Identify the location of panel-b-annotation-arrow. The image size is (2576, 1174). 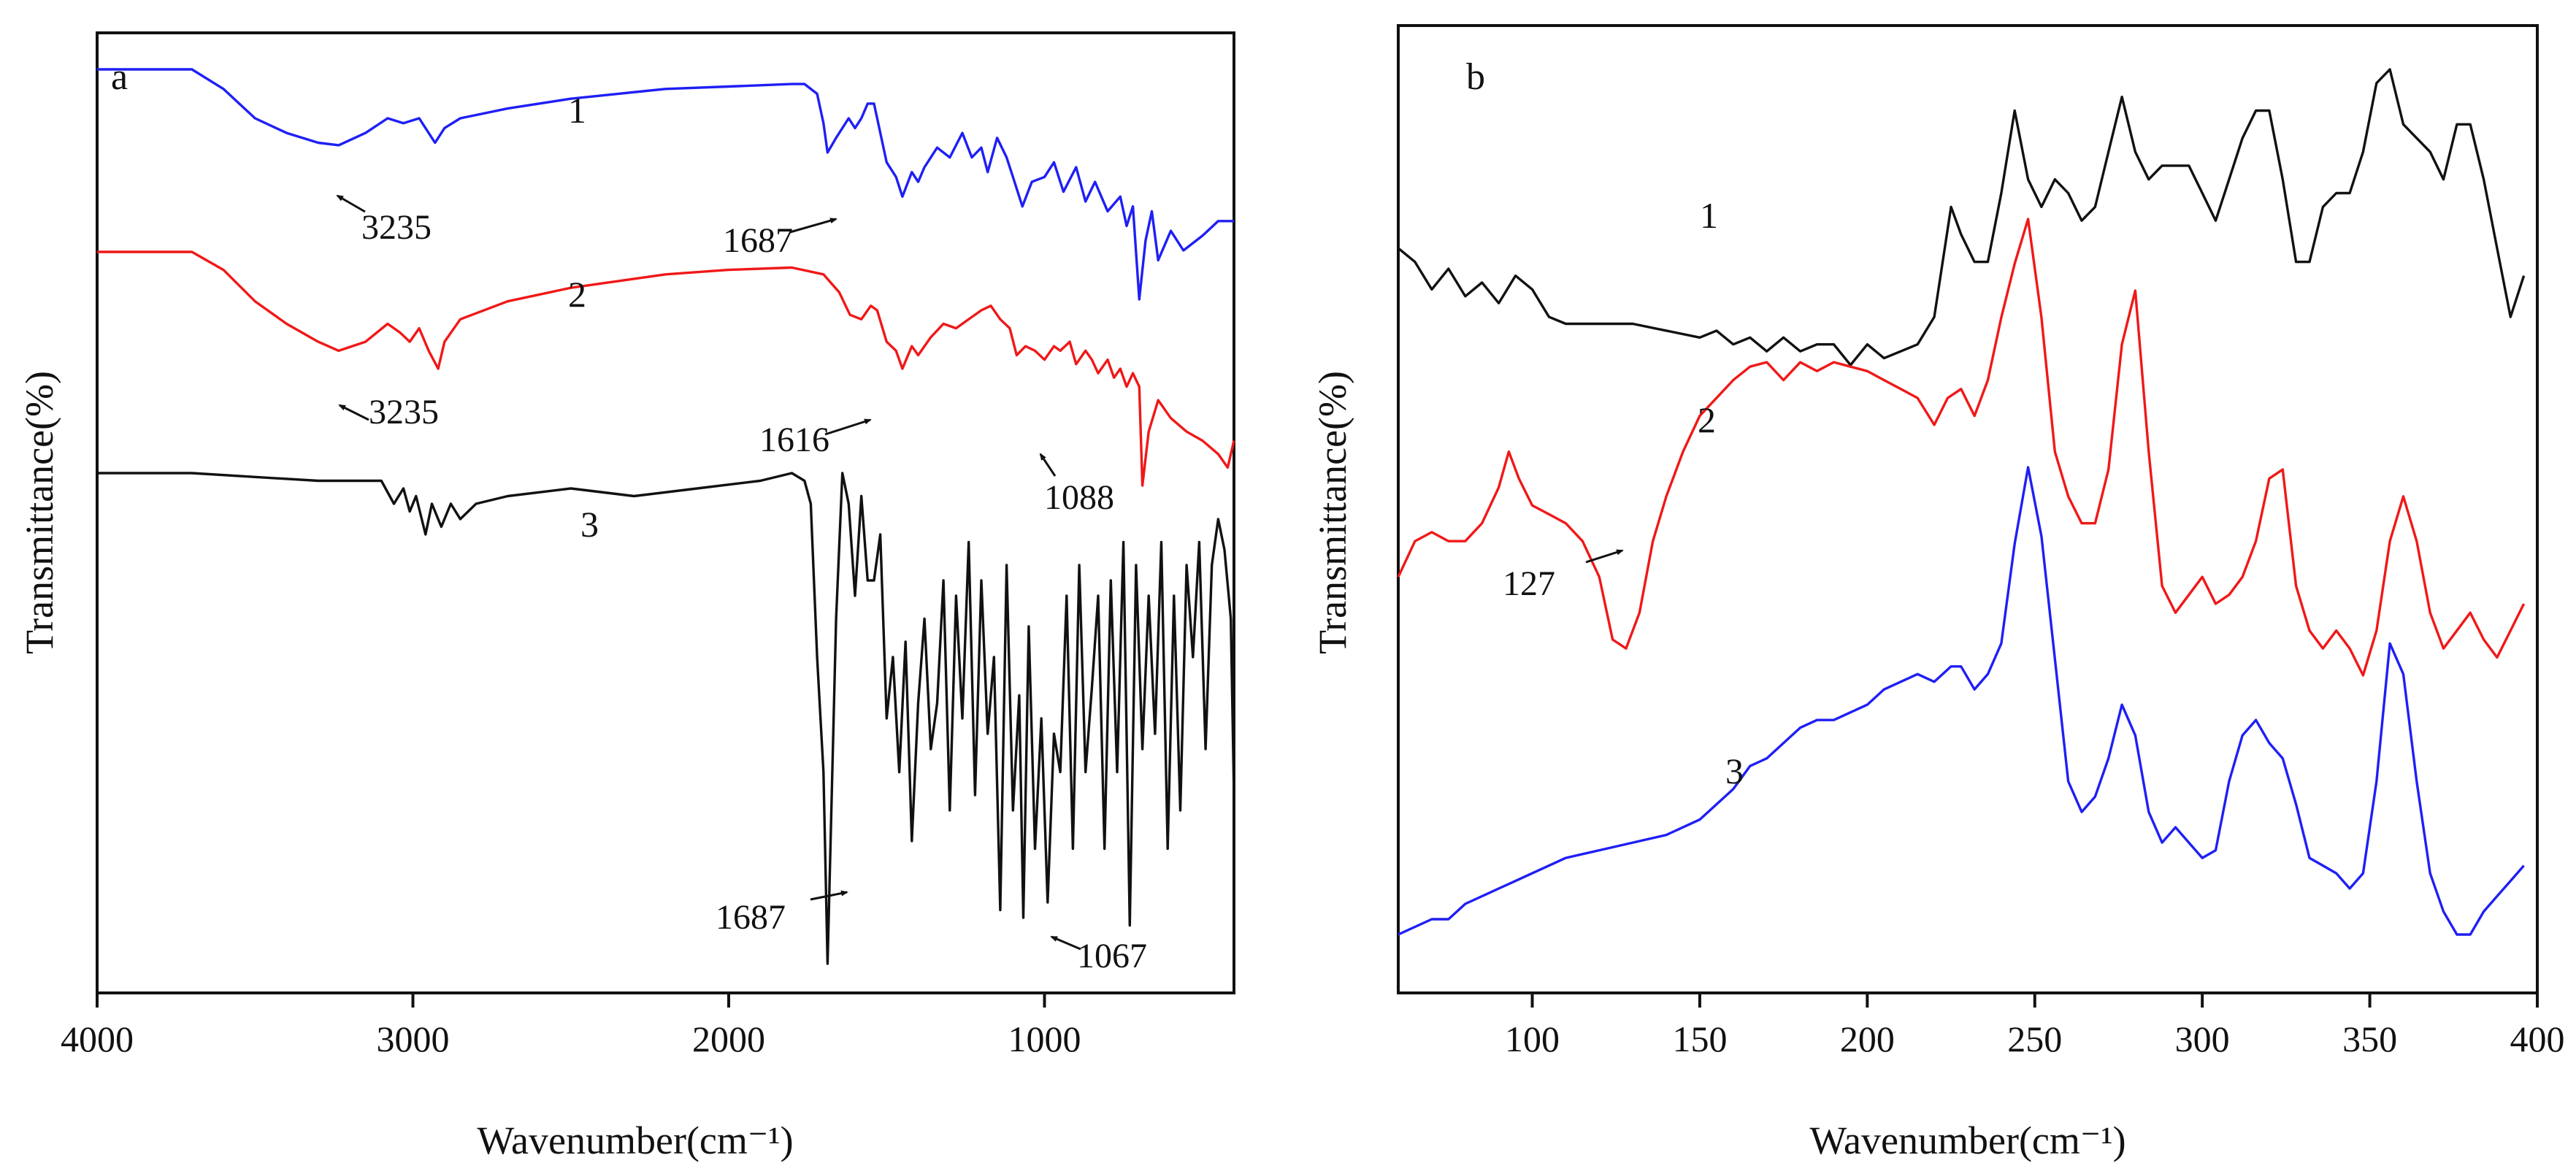
(1604, 556).